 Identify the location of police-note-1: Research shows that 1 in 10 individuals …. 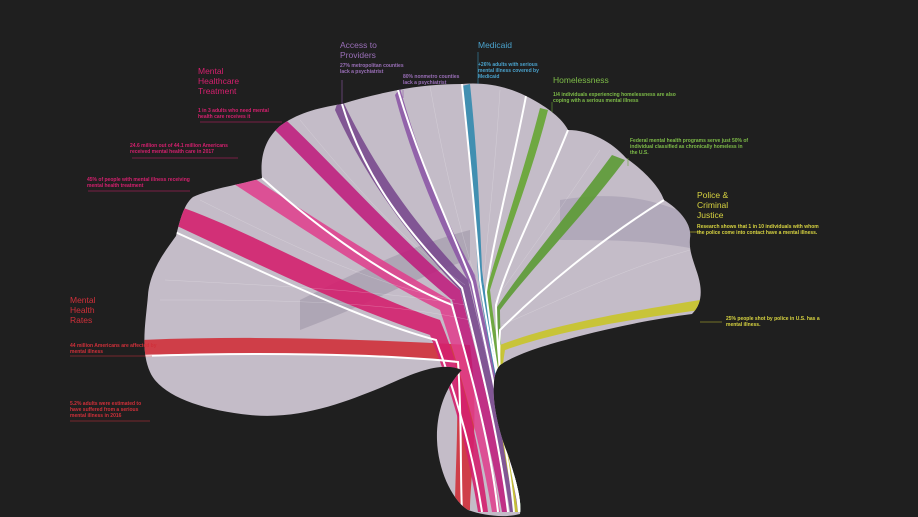
(758, 230).